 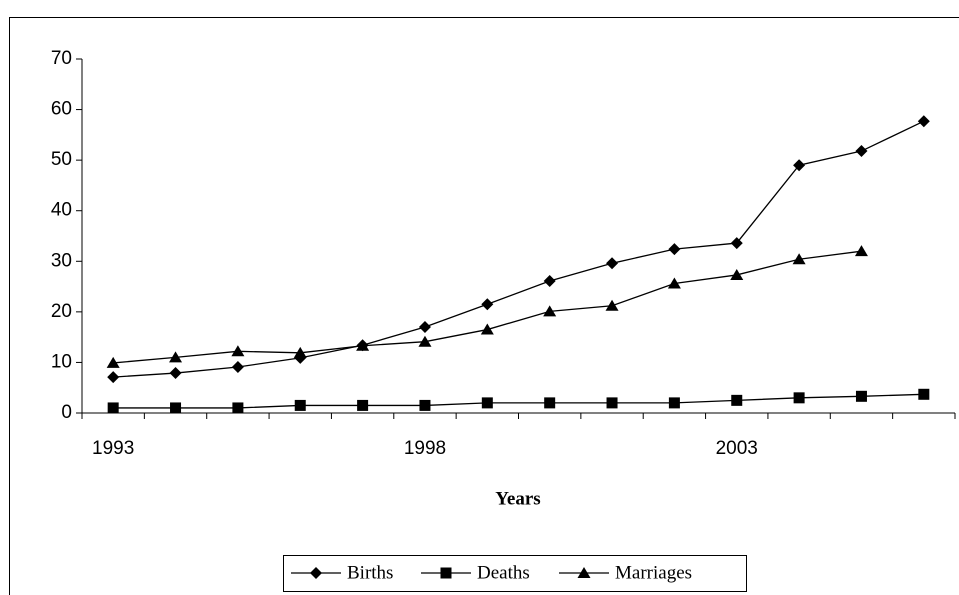 I want to click on x-tick-label: 2003, so click(x=737, y=448).